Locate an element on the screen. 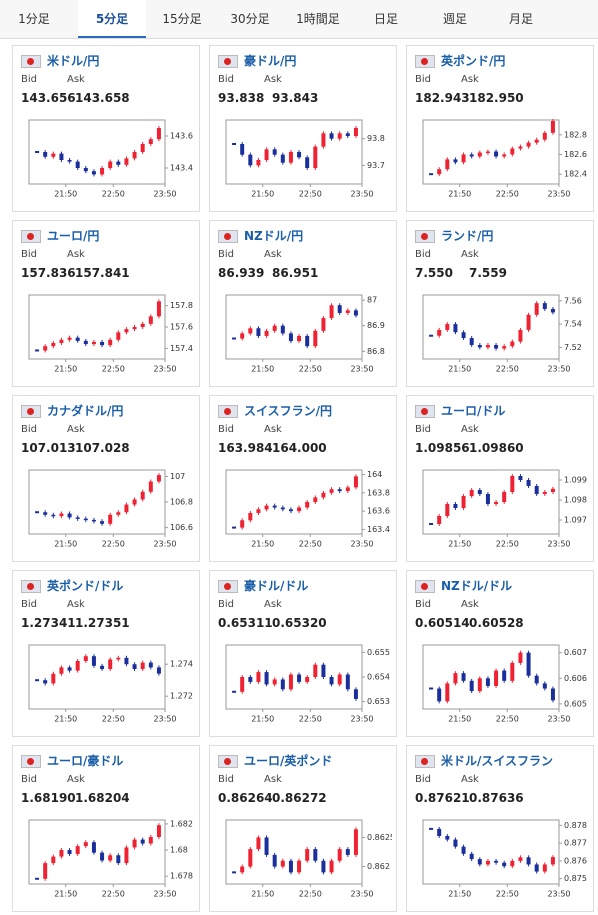 This screenshot has height=915, width=598. y-tick-label: 0.607 is located at coordinates (575, 652).